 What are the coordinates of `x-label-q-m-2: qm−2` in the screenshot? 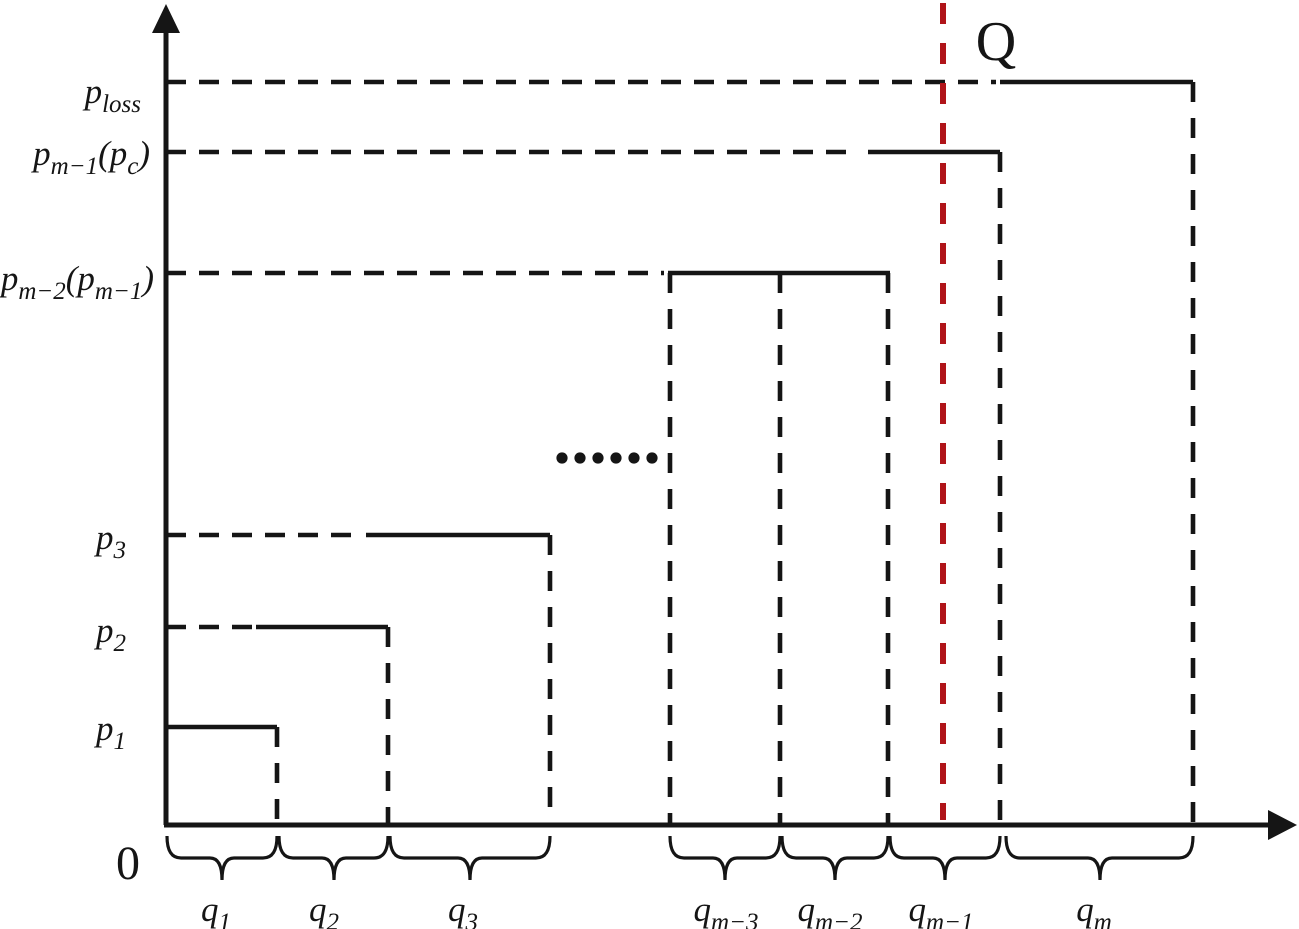 It's located at (830, 909).